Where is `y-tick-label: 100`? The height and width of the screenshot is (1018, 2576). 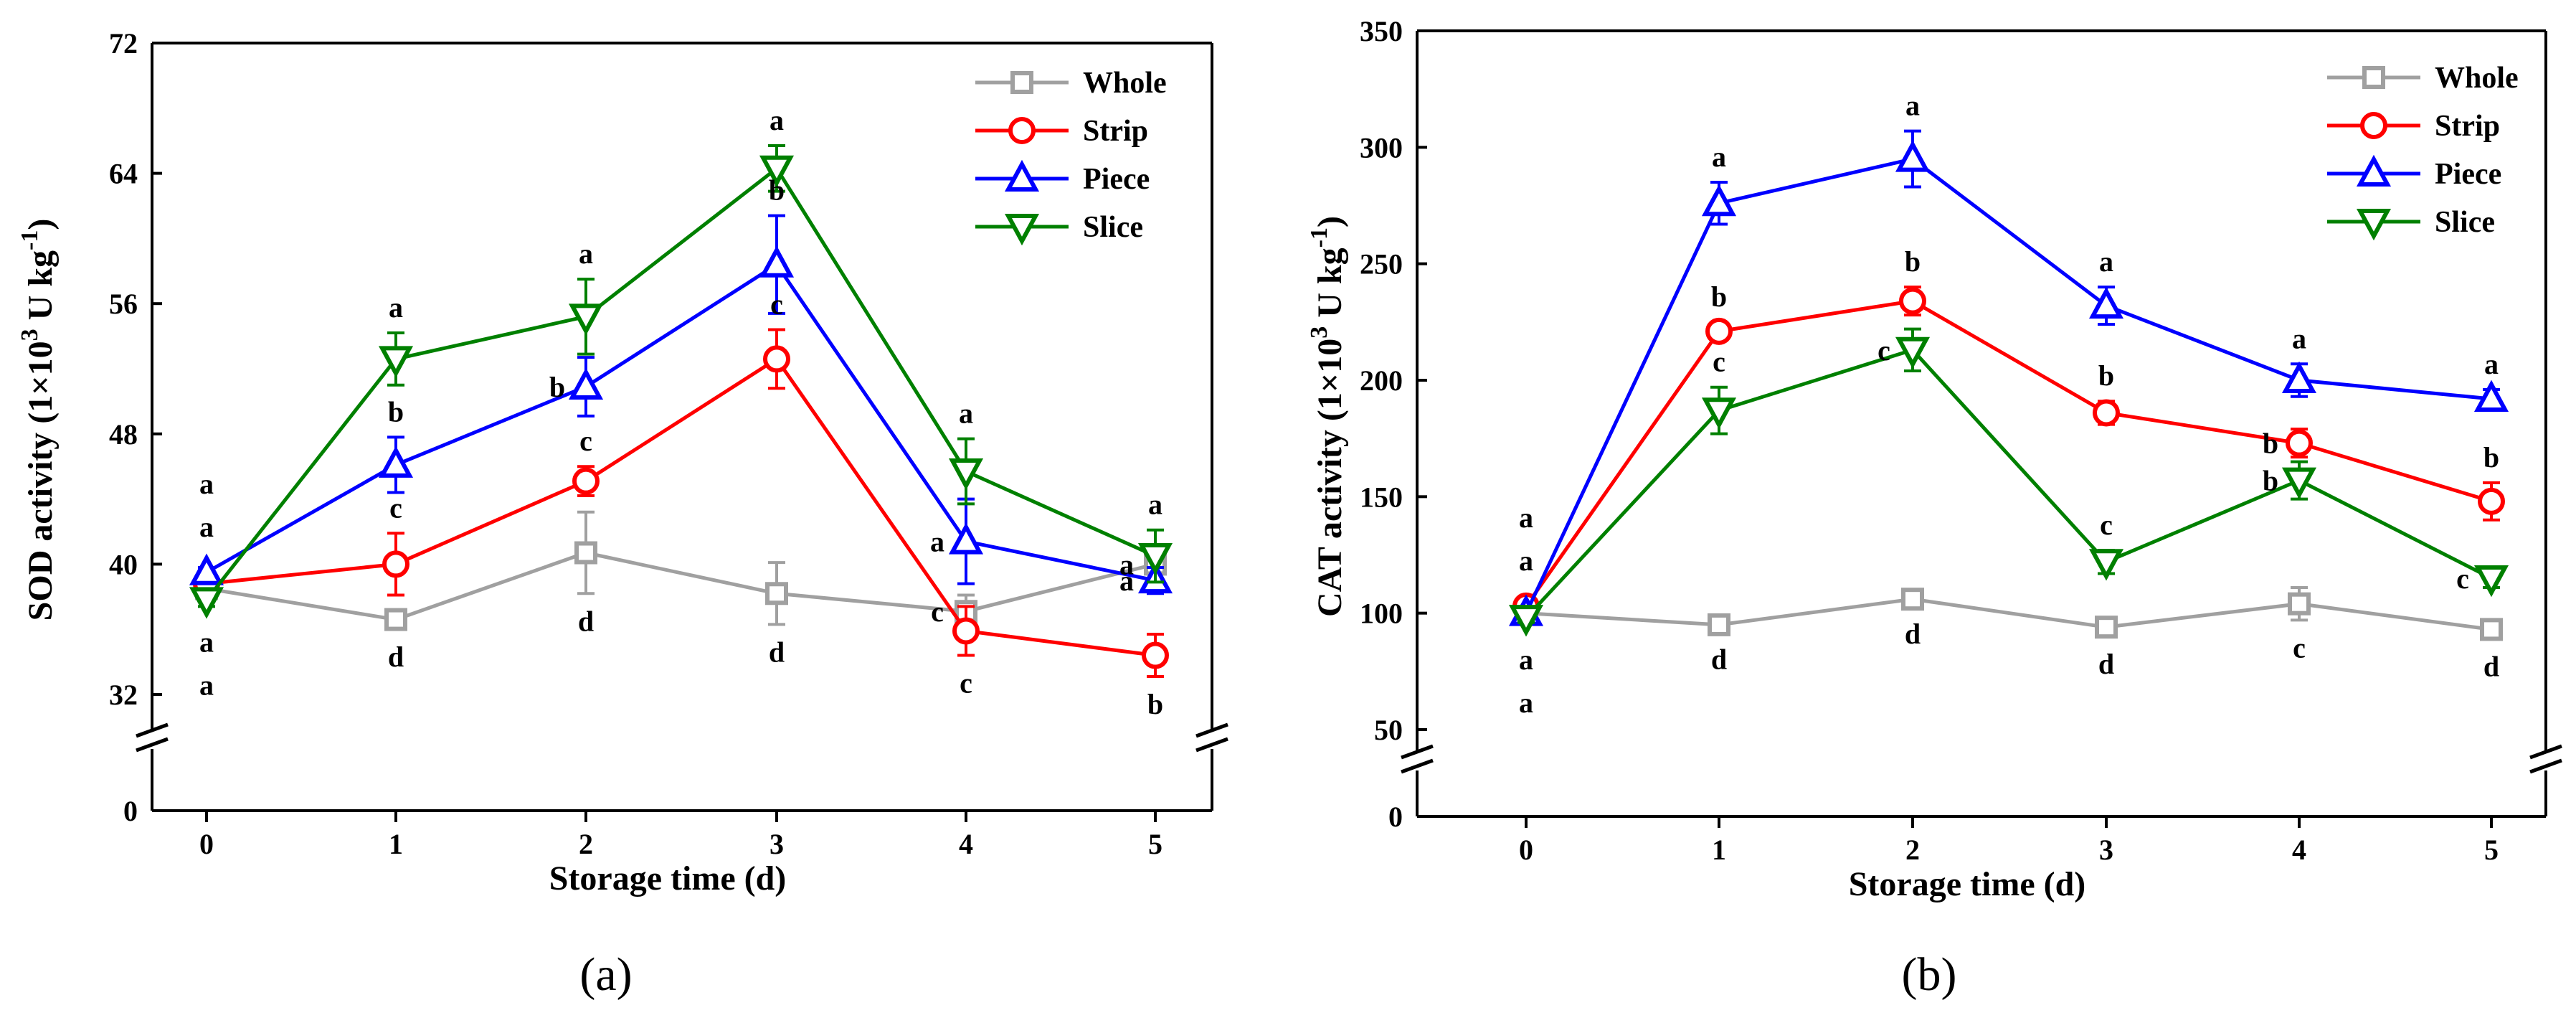
y-tick-label: 100 is located at coordinates (1381, 614).